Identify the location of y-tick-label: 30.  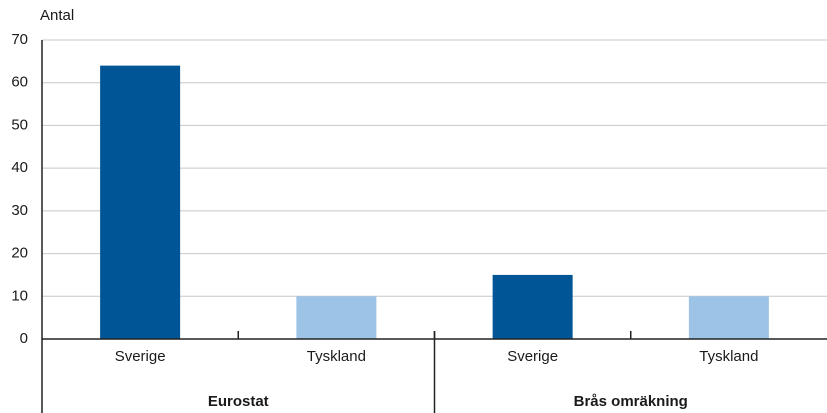
(19, 210).